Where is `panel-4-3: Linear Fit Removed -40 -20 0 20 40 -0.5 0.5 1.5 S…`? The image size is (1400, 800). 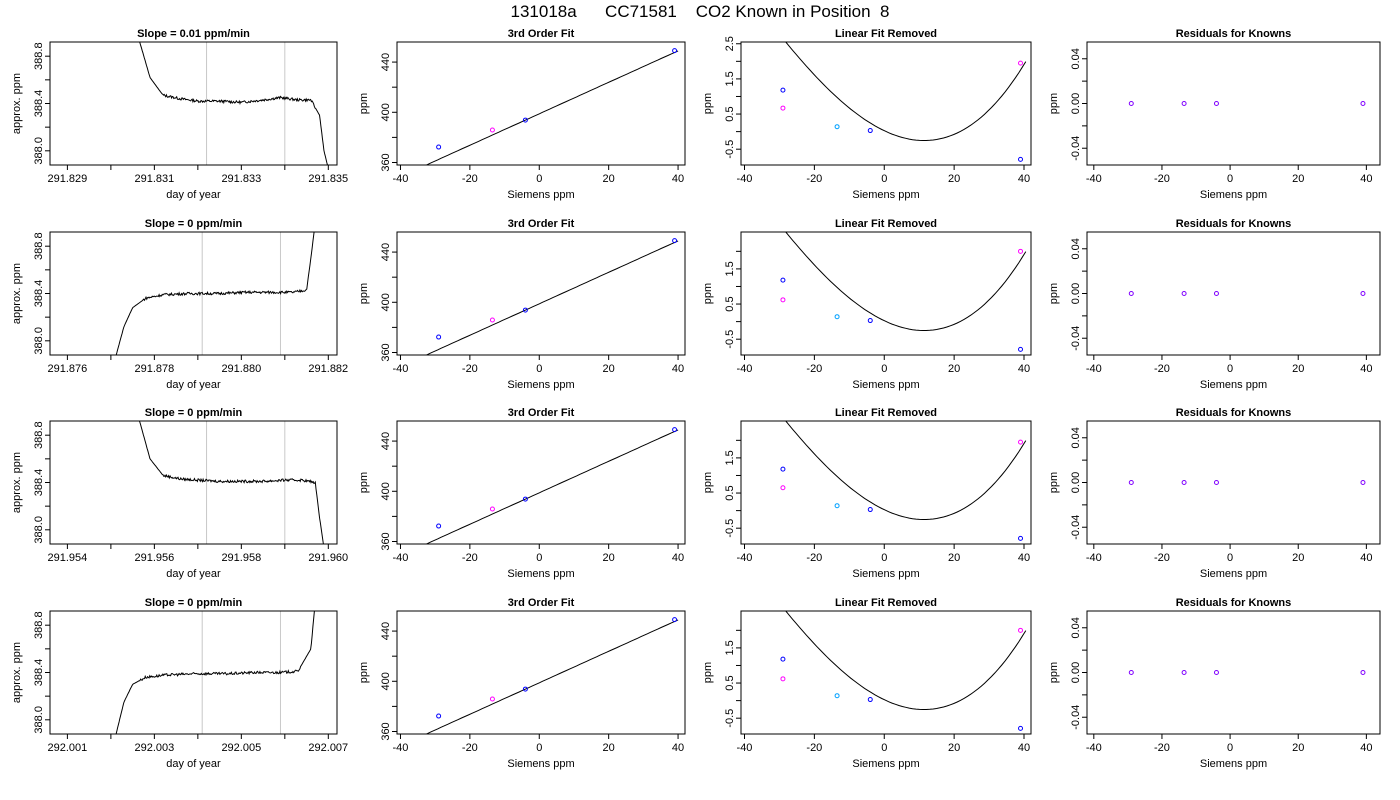 panel-4-3: Linear Fit Removed -40 -20 0 20 40 -0.5 0.5 1.5 S… is located at coordinates (867, 683).